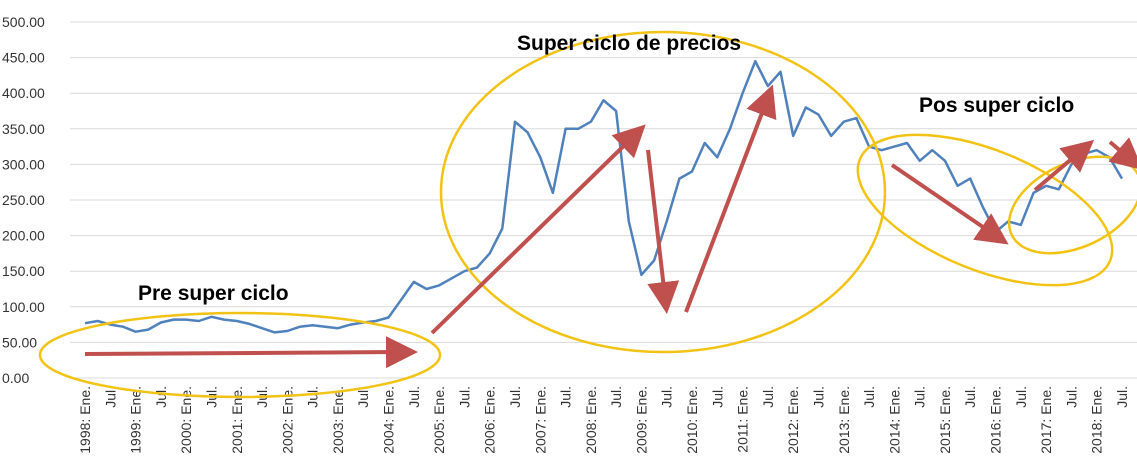 The width and height of the screenshot is (1137, 460). Describe the element at coordinates (439, 420) in the screenshot. I see `x-tick-label: 2005: Ene.` at that location.